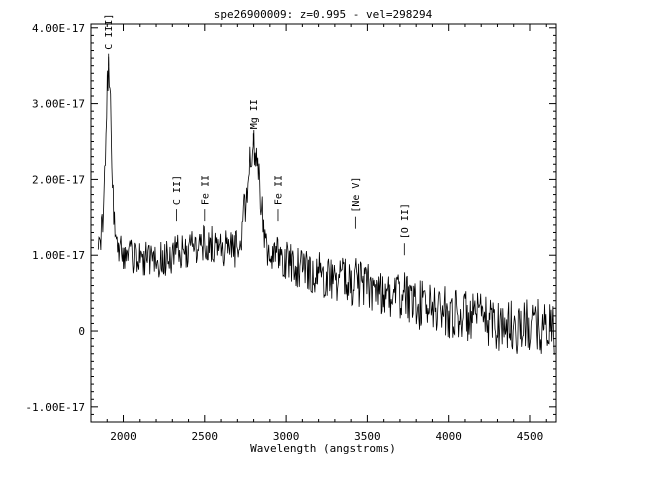 The image size is (648, 488). I want to click on y-tick-label: 2.00E-17, so click(58, 179).